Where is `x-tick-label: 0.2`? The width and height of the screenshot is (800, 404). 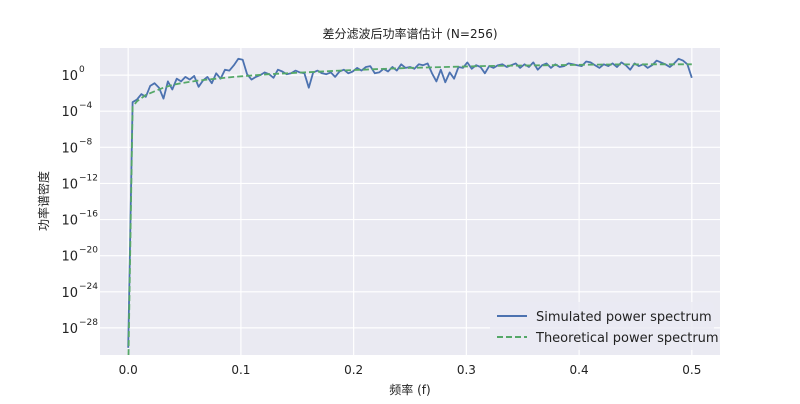
x-tick-label: 0.2 is located at coordinates (353, 370).